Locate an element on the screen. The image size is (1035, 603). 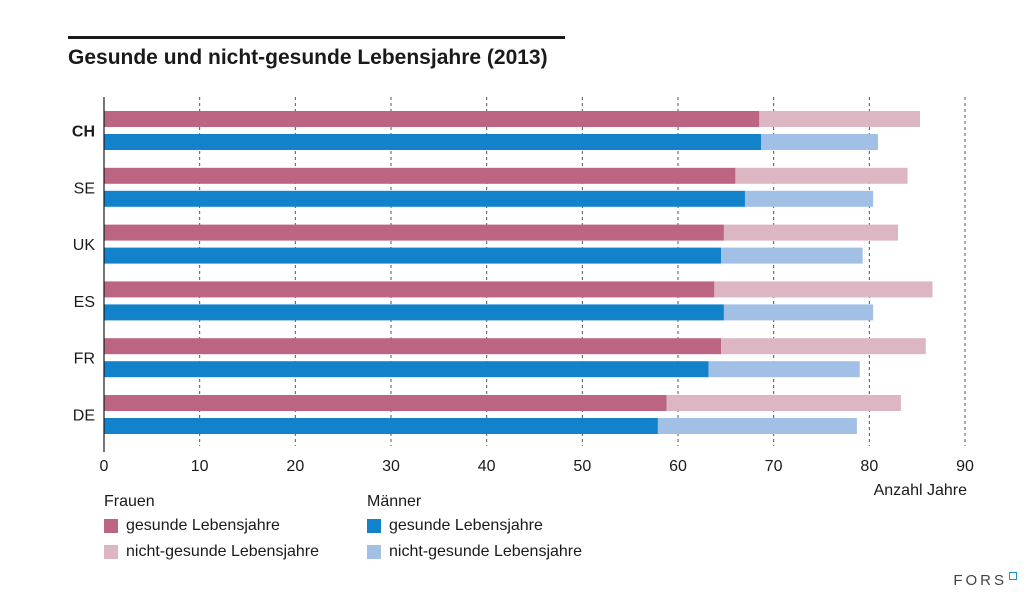
legend-item-frauen-nicht-gesund: nicht-gesunde Lebensjahre is located at coordinates (211, 552).